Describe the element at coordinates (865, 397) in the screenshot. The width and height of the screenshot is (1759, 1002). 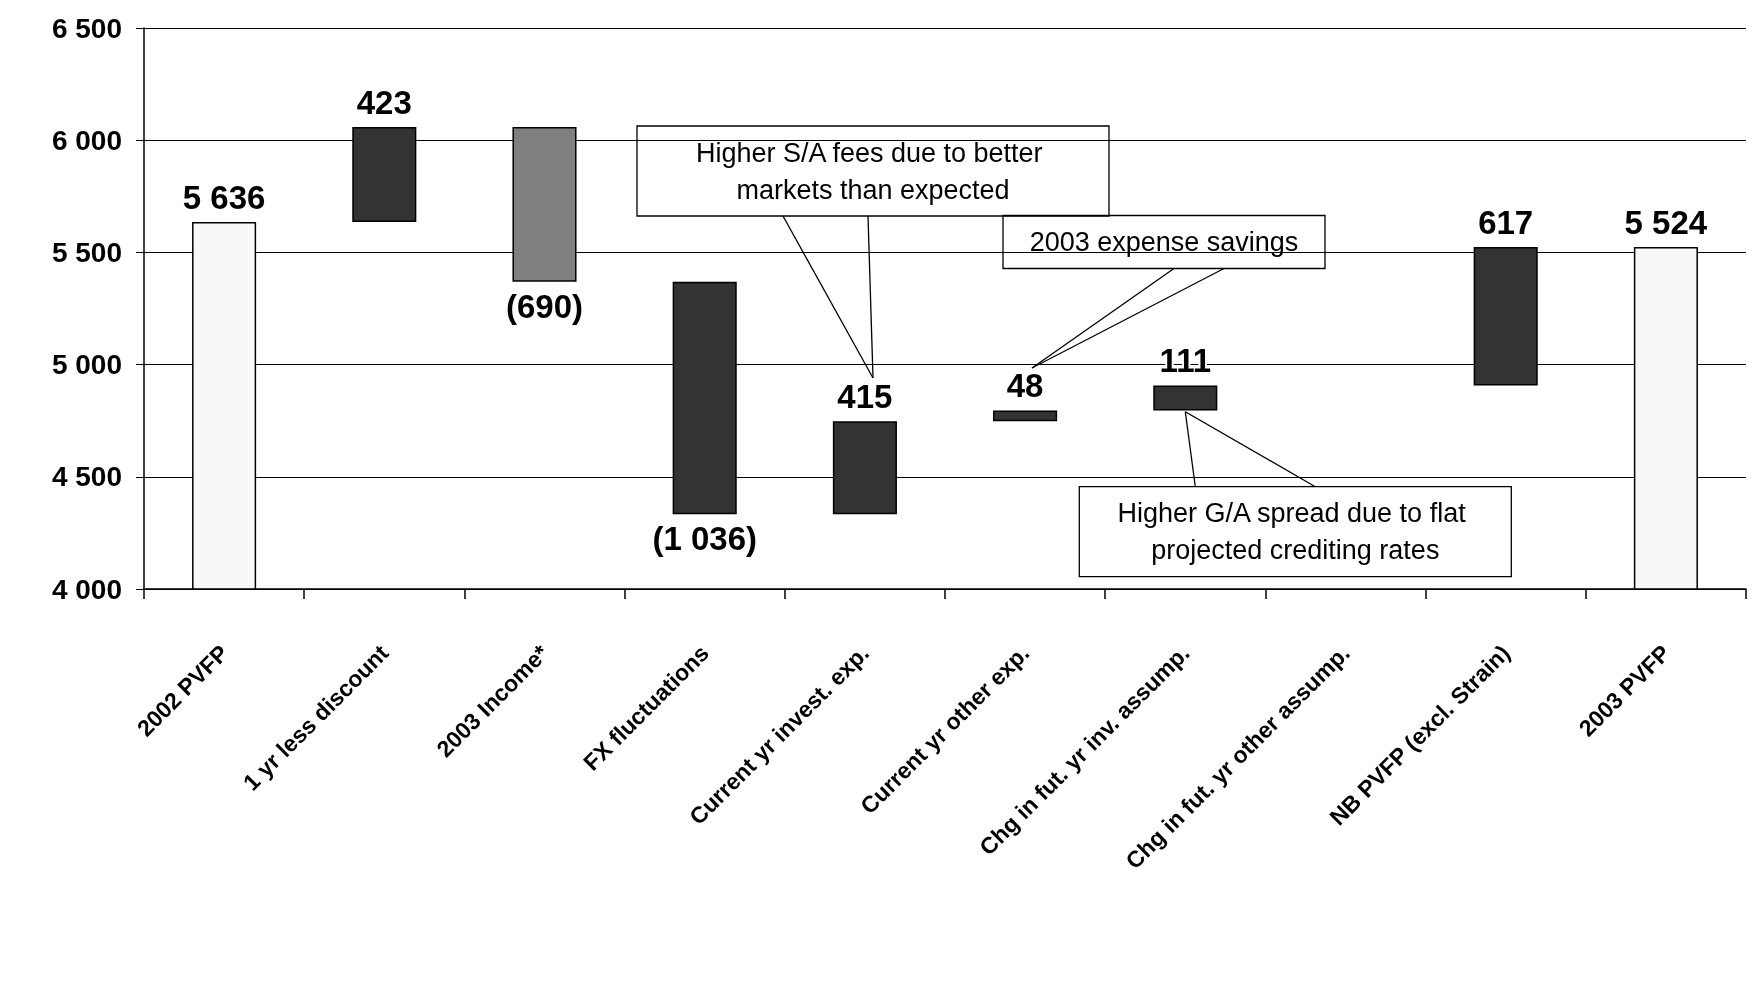
I see `data-label: 415` at that location.